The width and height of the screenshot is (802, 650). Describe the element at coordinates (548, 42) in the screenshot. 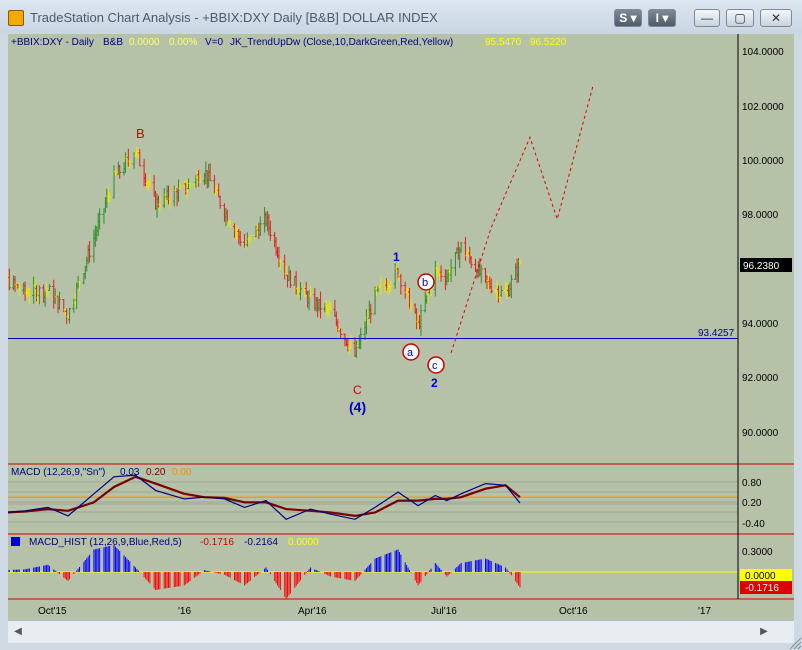

I see `header-ind-val2: 96.5220` at that location.